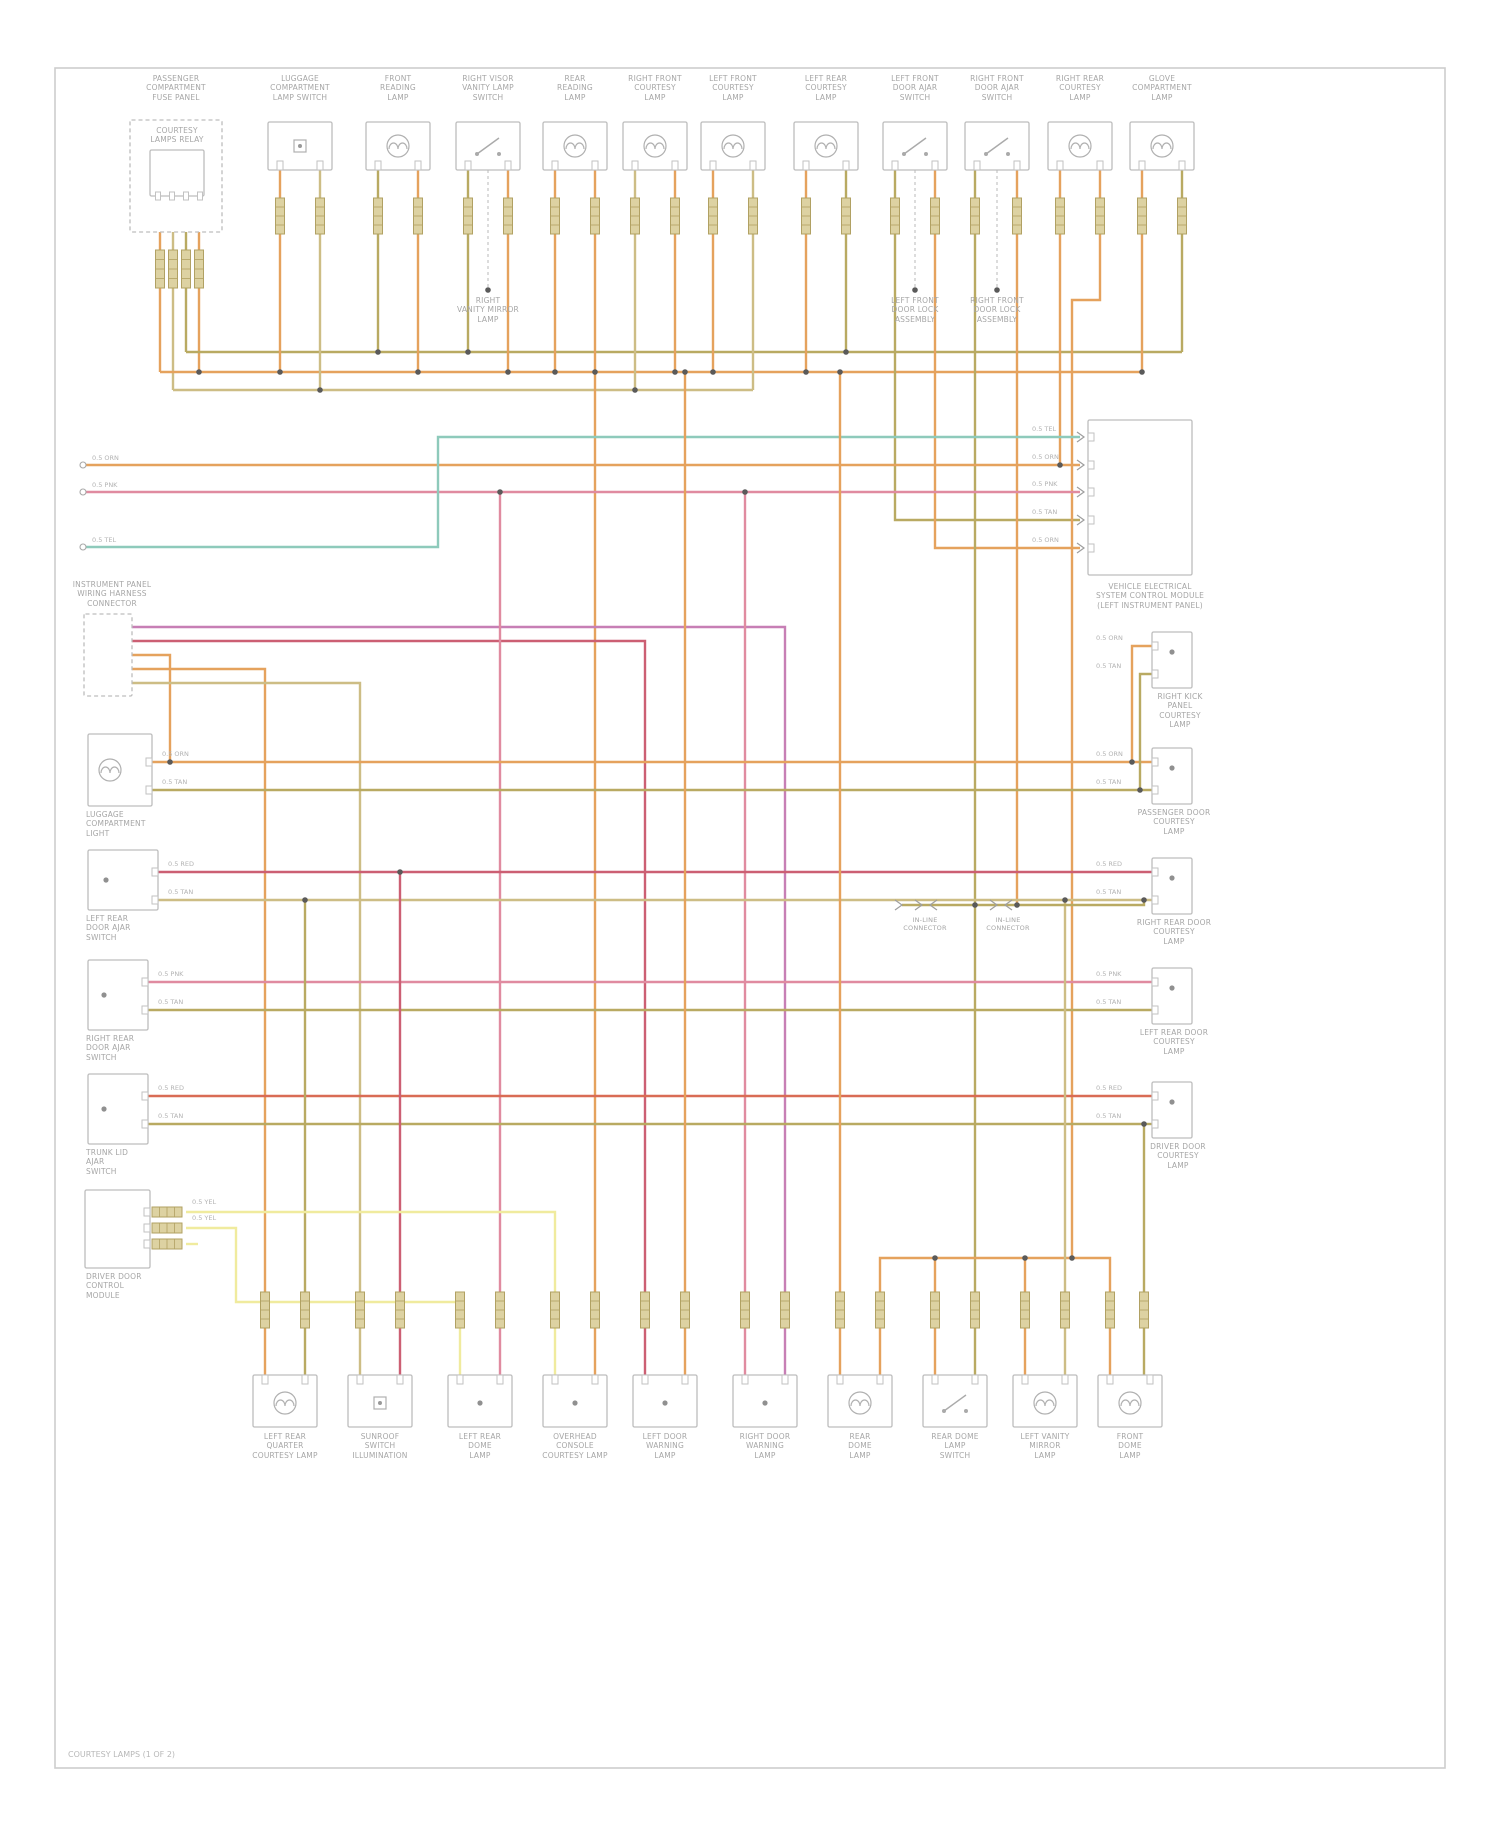 Image resolution: width=1500 pixels, height=1828 pixels. I want to click on left-component-luggage-light, so click(120, 770).